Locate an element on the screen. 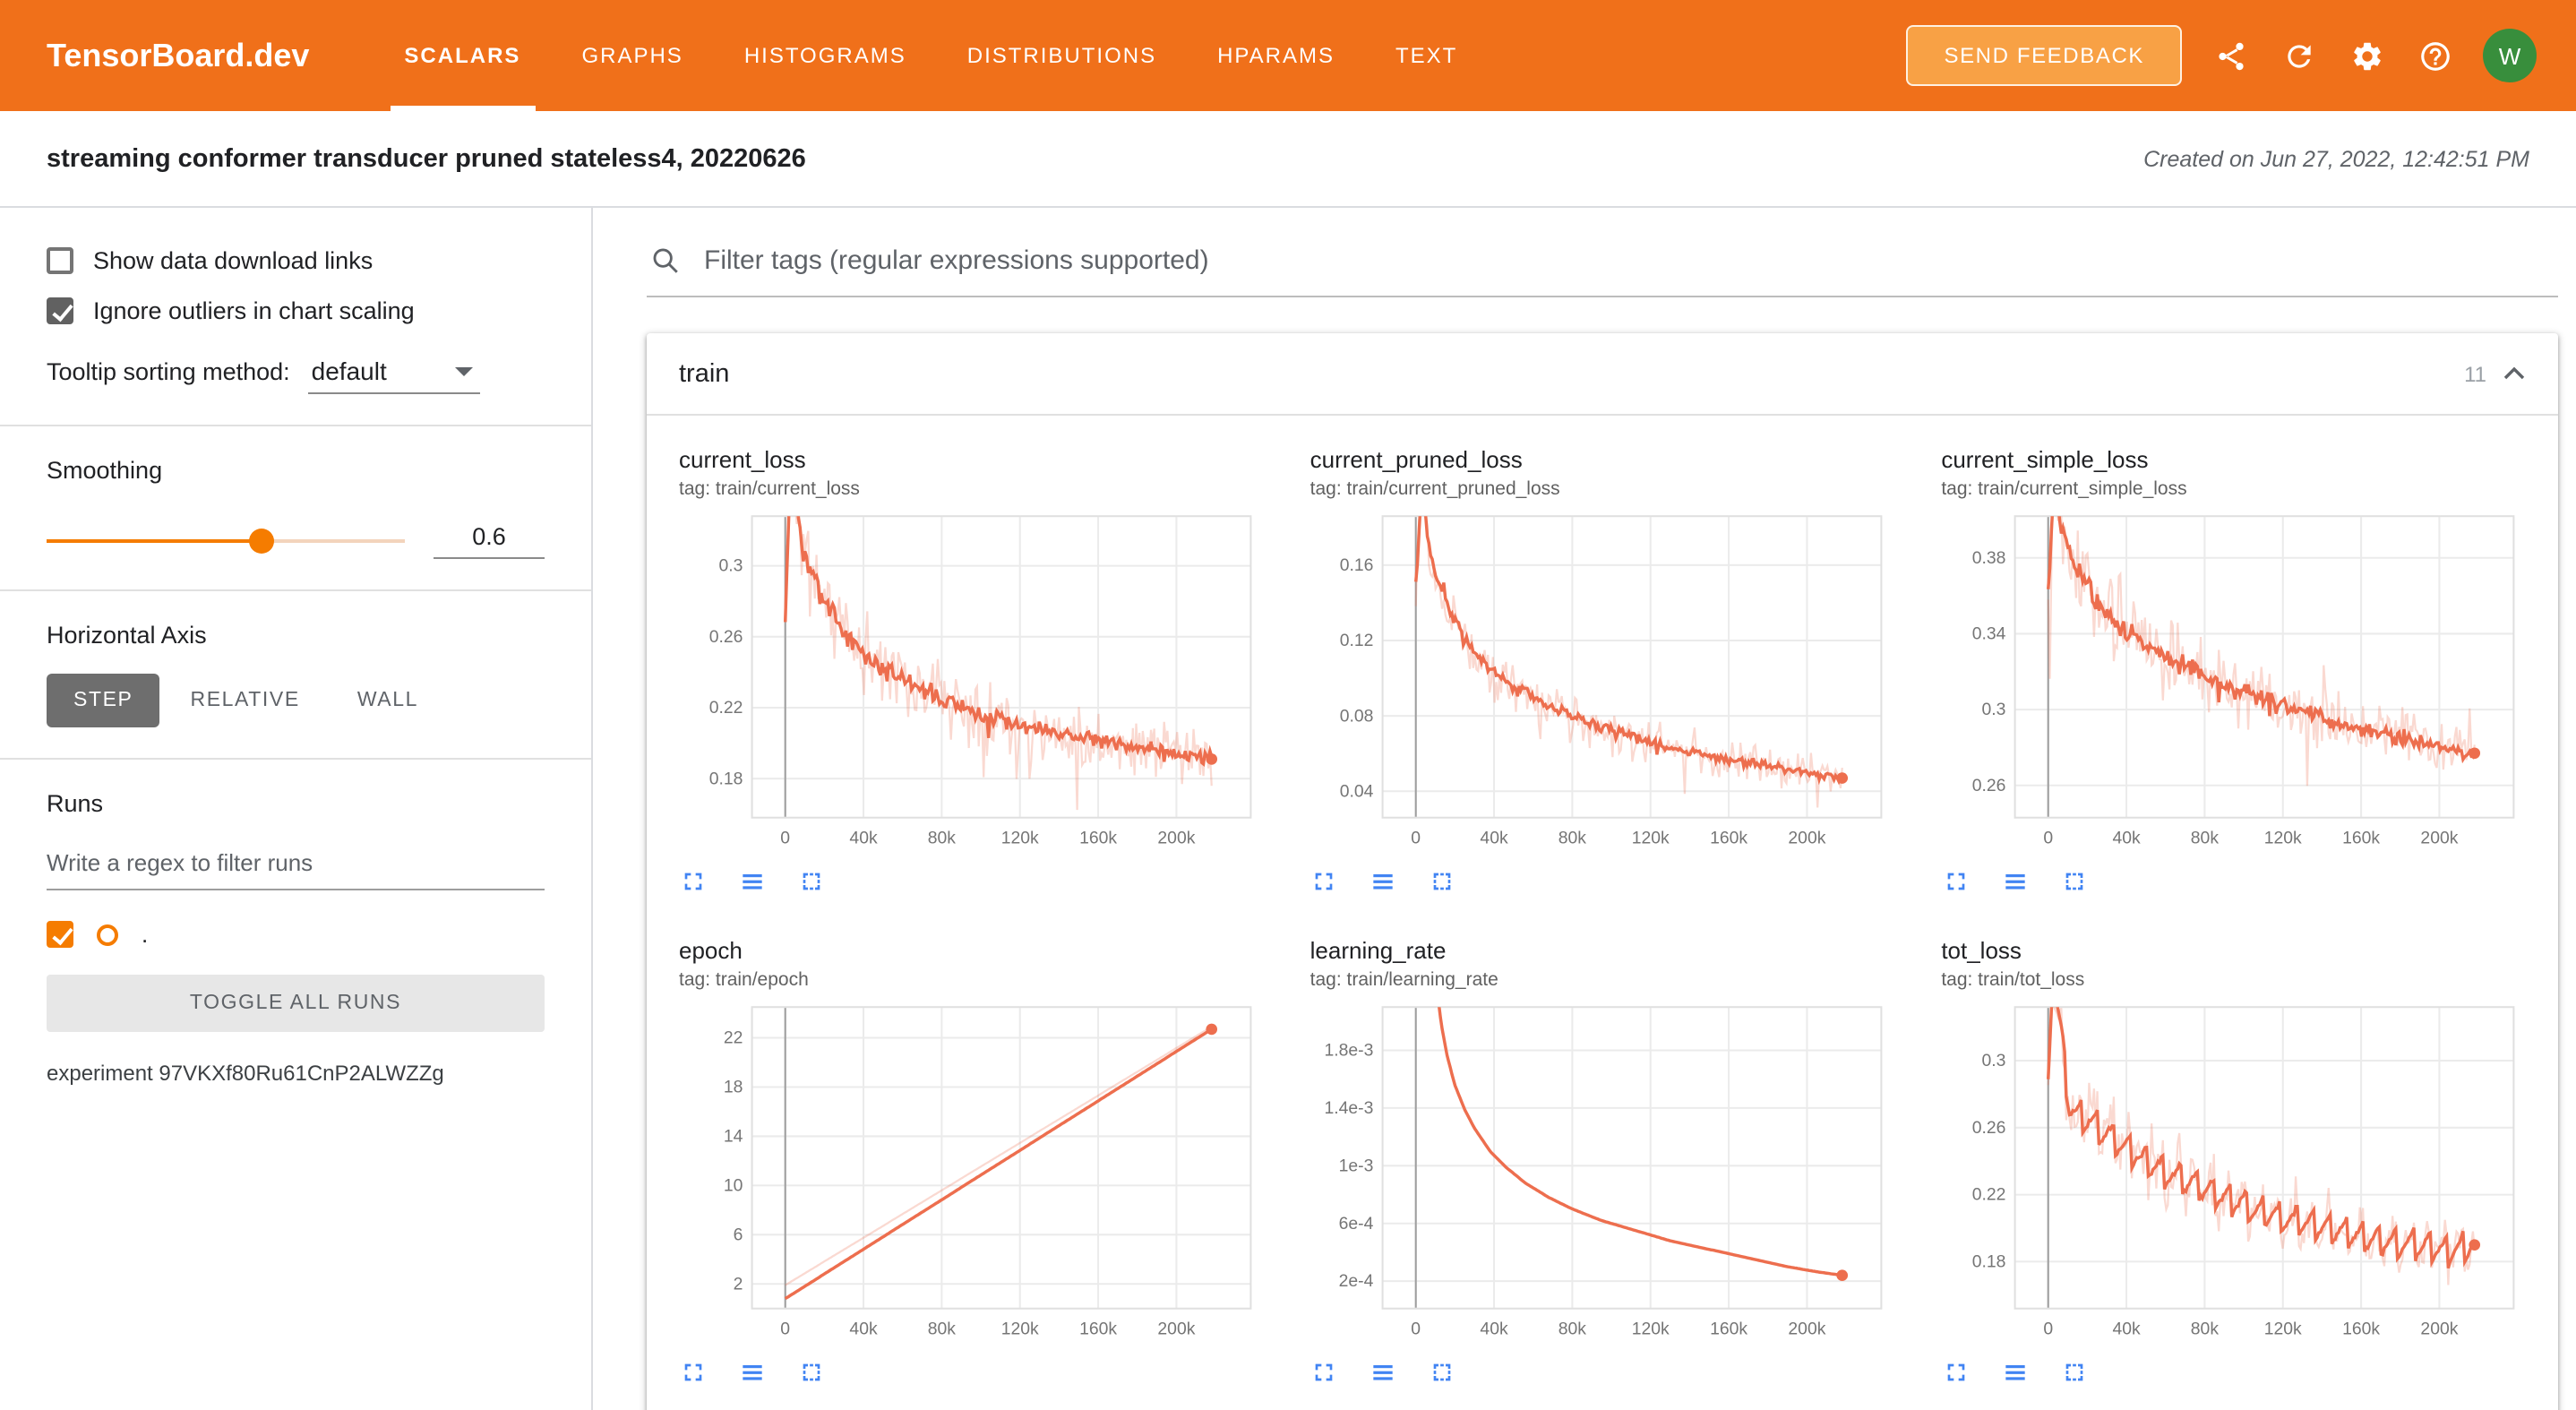 Image resolution: width=2576 pixels, height=1410 pixels. run-checkbox is located at coordinates (60, 935).